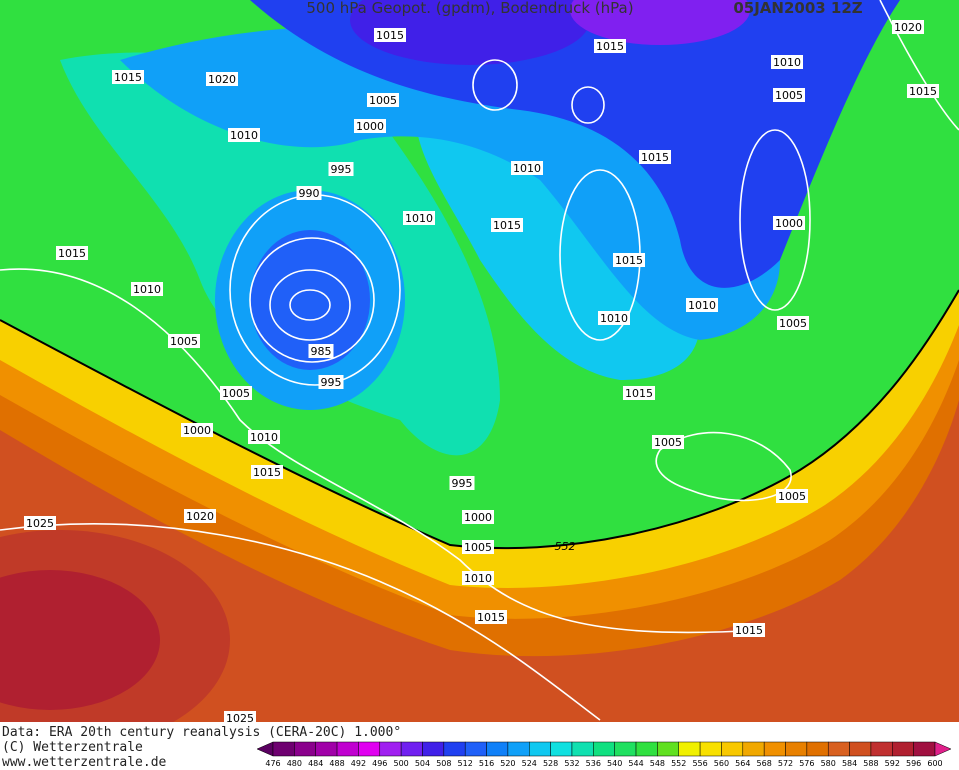 The image size is (959, 770). What do you see at coordinates (593, 763) in the screenshot?
I see `colorbar-label: 536` at bounding box center [593, 763].